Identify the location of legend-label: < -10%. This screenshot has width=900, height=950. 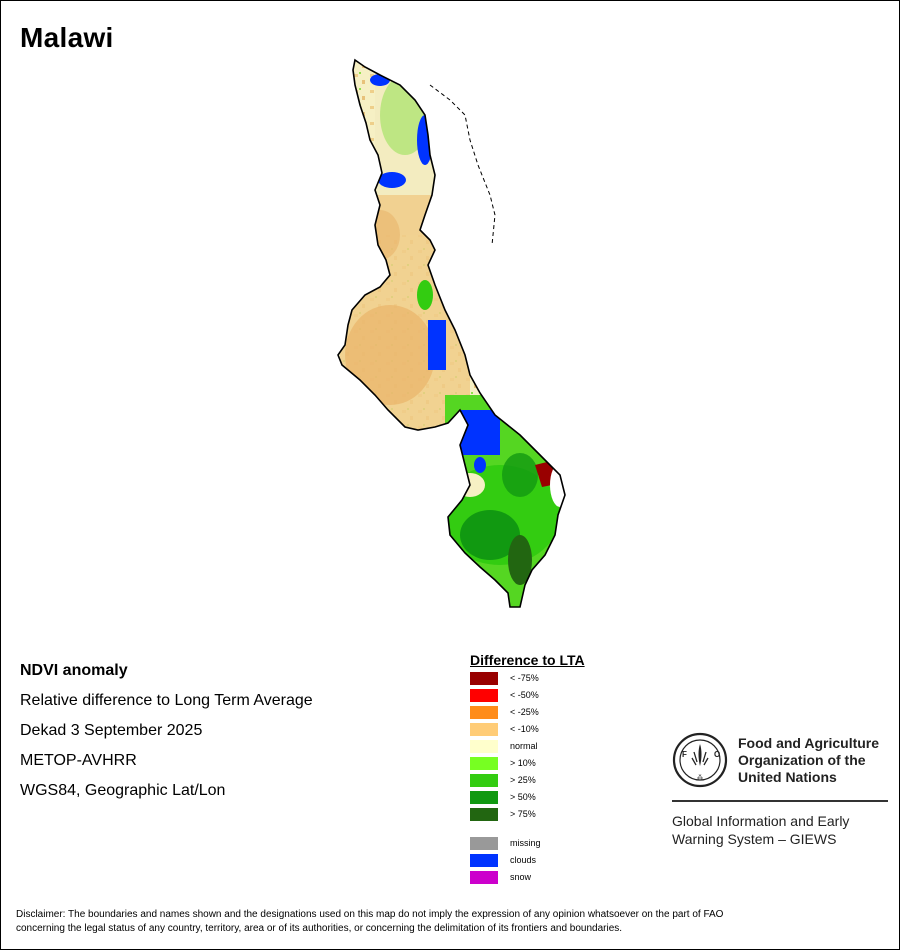
(524, 729).